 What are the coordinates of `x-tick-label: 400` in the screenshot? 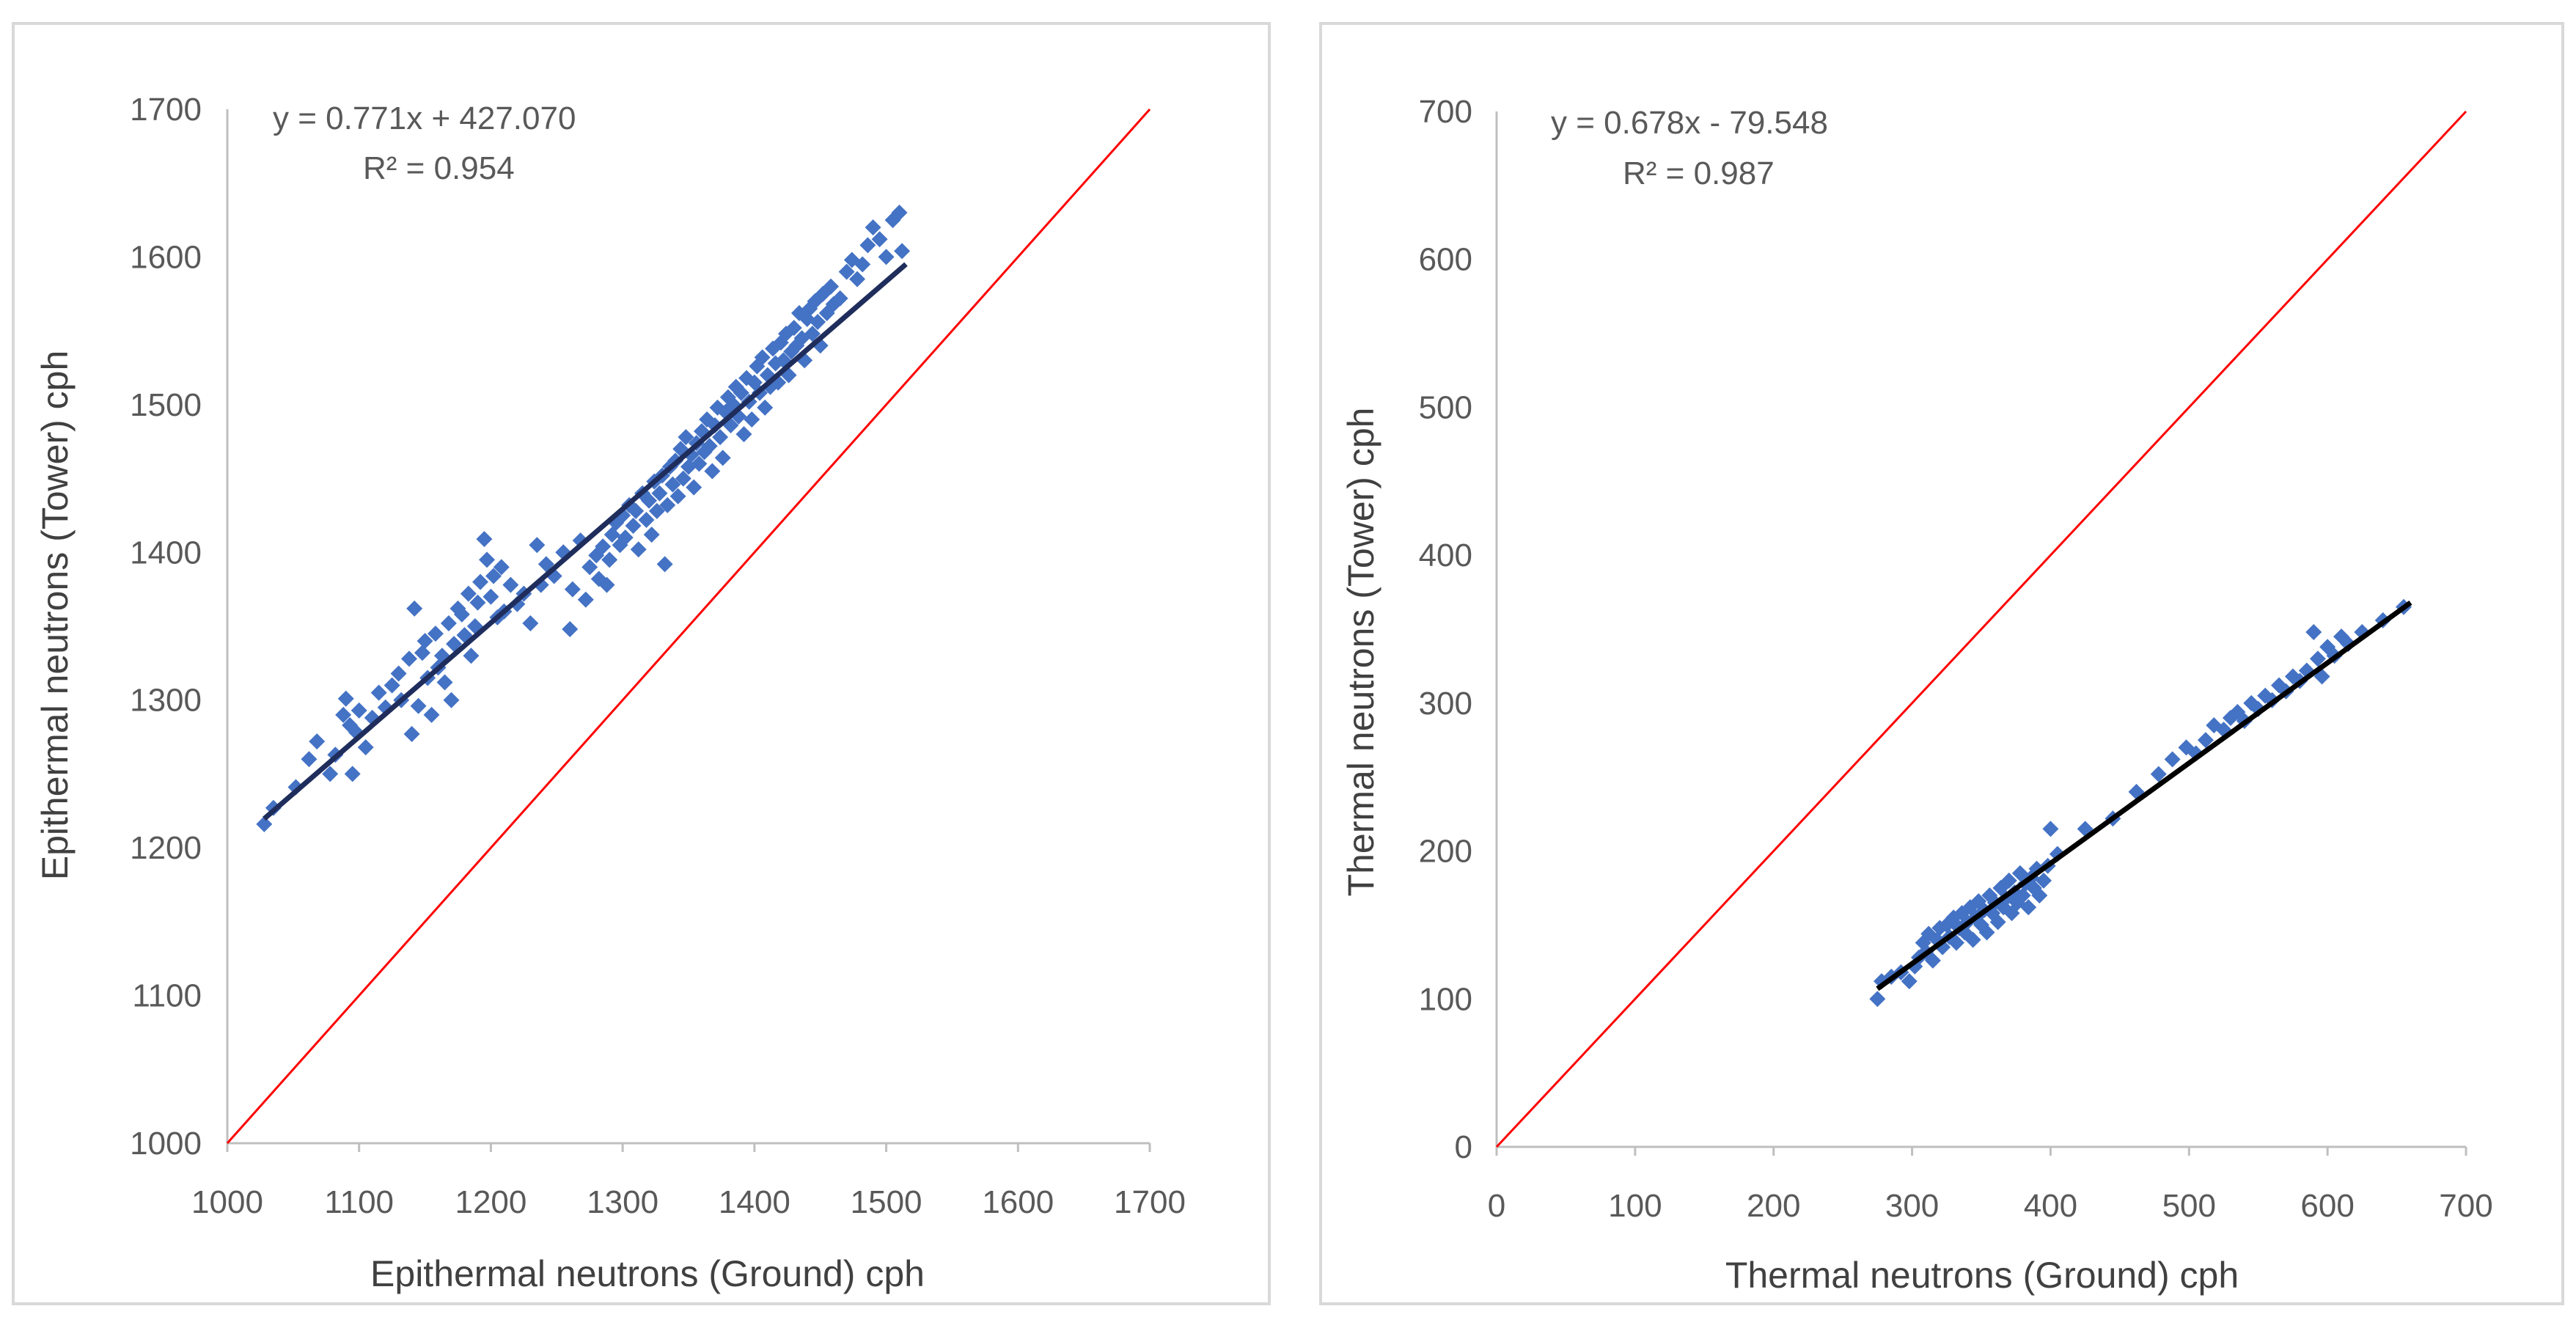 It's located at (2051, 1206).